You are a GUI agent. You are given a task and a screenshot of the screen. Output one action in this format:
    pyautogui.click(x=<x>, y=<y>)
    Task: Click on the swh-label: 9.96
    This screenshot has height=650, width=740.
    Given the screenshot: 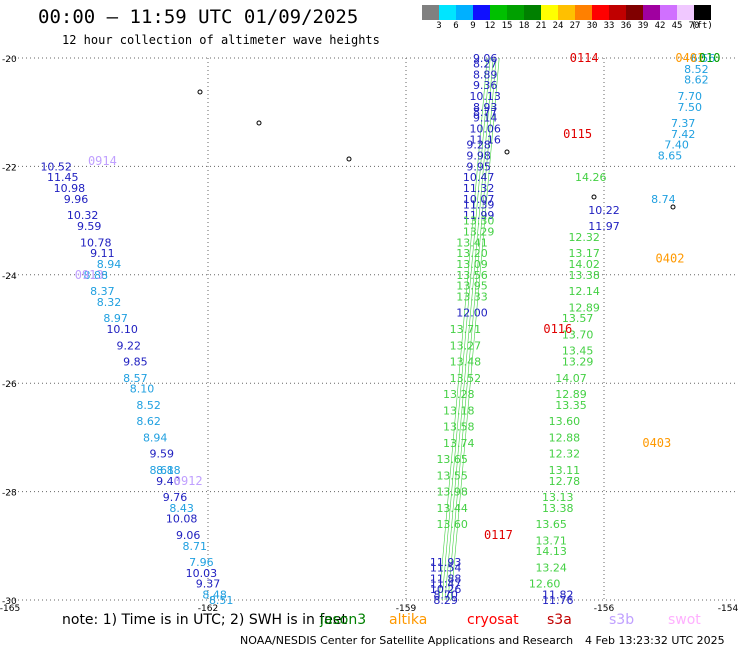 What is the action you would take?
    pyautogui.click(x=76, y=199)
    